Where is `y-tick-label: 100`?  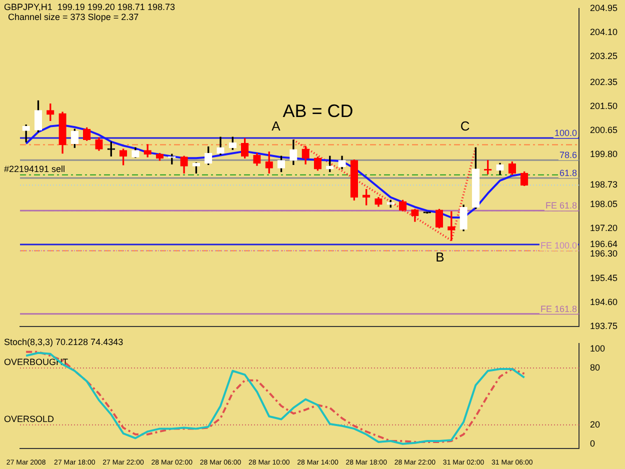 y-tick-label: 100 is located at coordinates (598, 349).